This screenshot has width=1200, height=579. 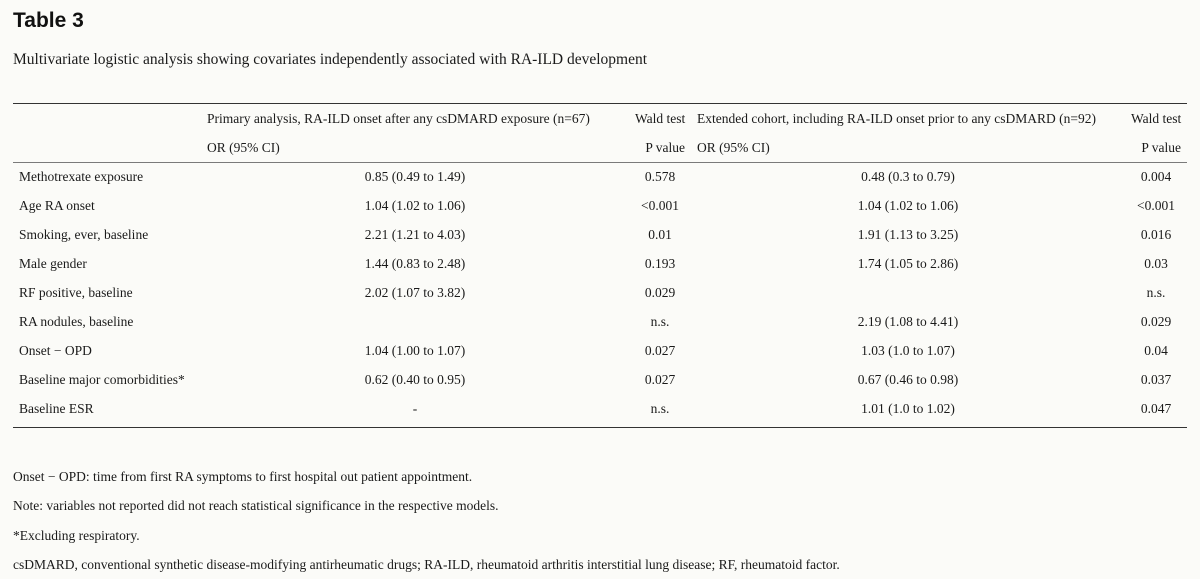 I want to click on header-rule, so click(x=600, y=162).